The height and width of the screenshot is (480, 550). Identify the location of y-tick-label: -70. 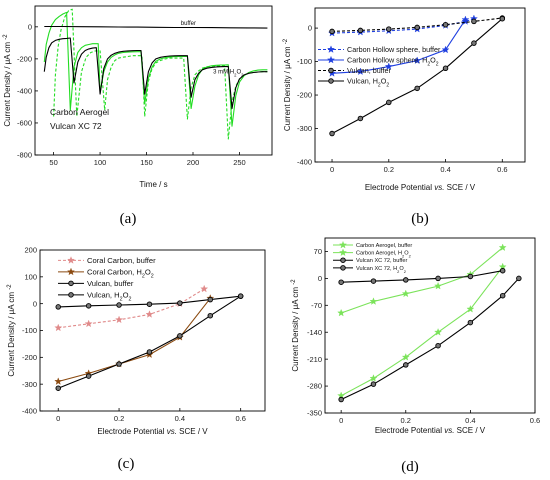
(316, 305).